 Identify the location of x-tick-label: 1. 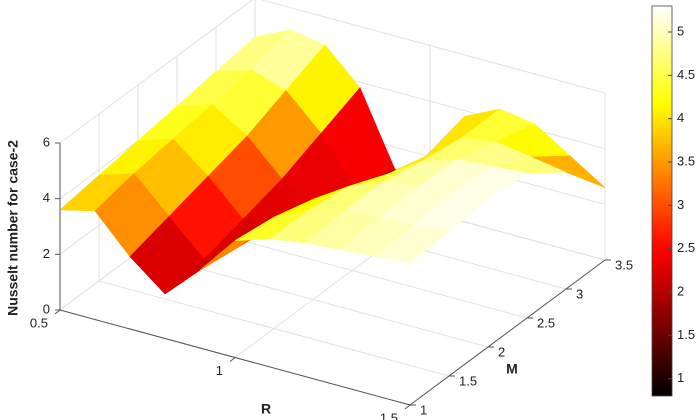
(219, 370).